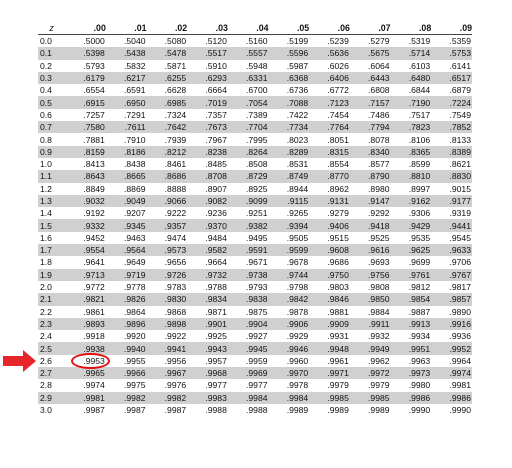  I want to click on probability-cell: .9961, so click(338, 360).